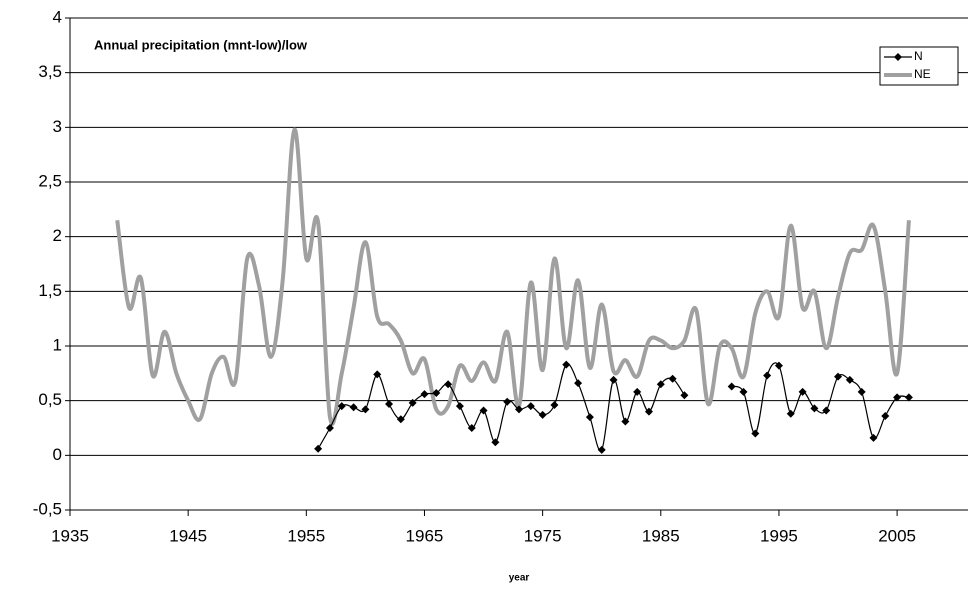  I want to click on y-tick-label: 2,5, so click(50, 180).